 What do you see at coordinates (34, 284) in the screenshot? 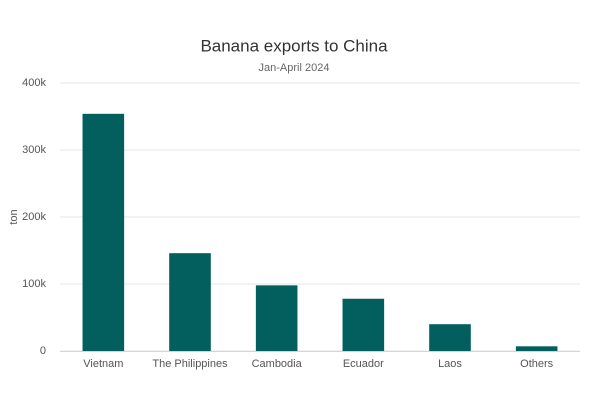
I see `y-tick-label: 100k` at bounding box center [34, 284].